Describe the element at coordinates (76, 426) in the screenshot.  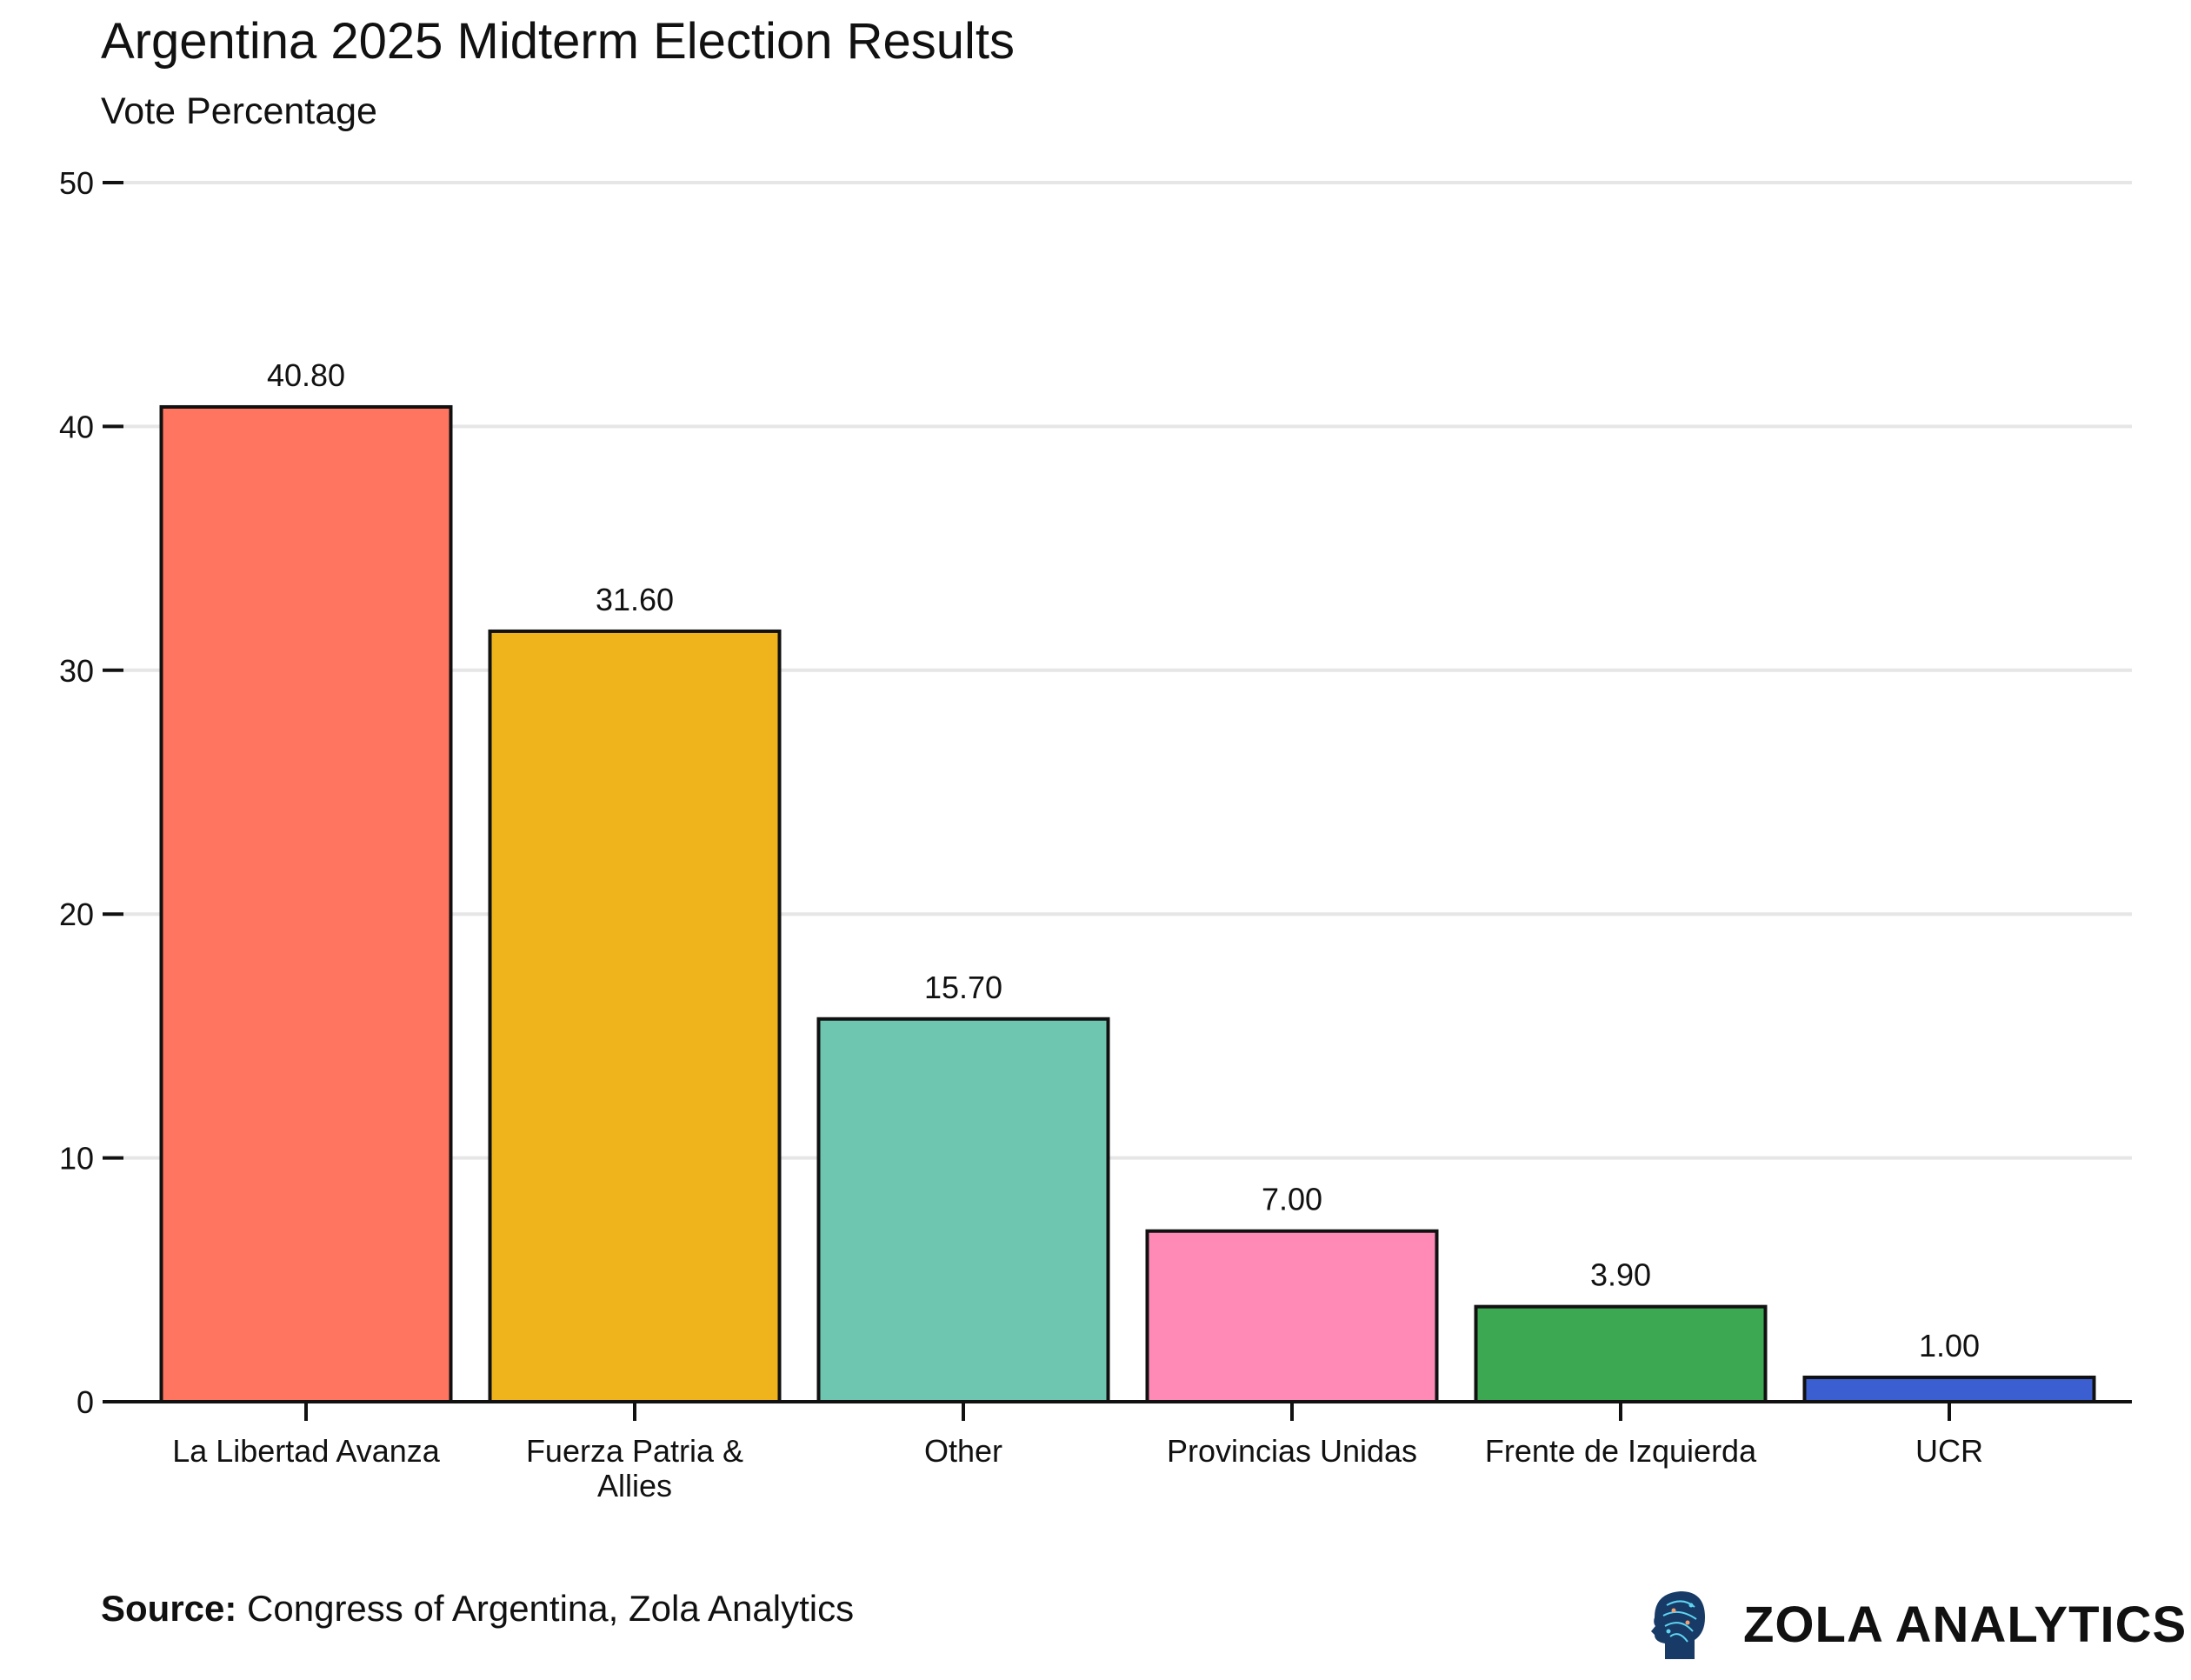
I see `y-tick-label: 40` at that location.